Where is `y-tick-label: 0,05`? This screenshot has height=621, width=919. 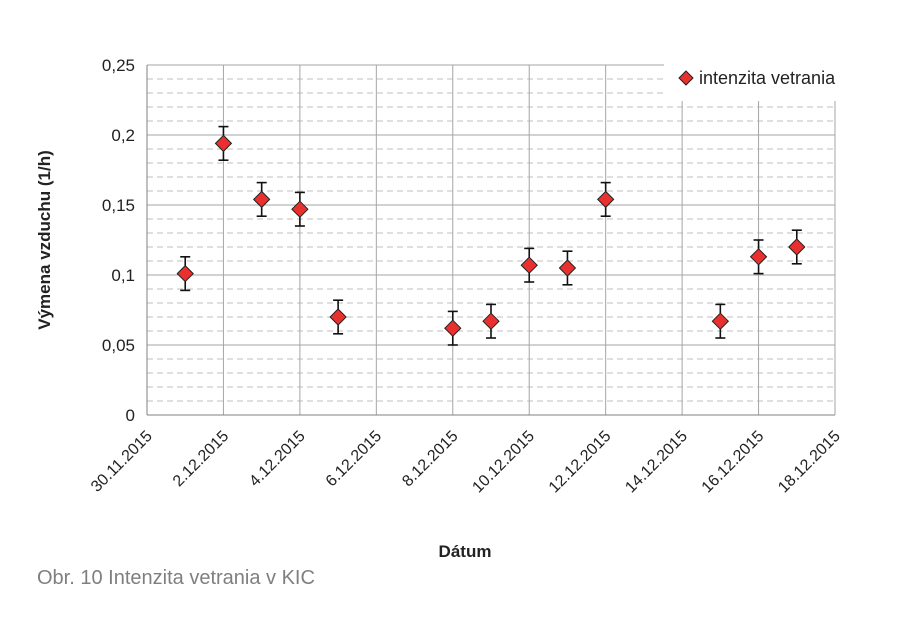 y-tick-label: 0,05 is located at coordinates (118, 345).